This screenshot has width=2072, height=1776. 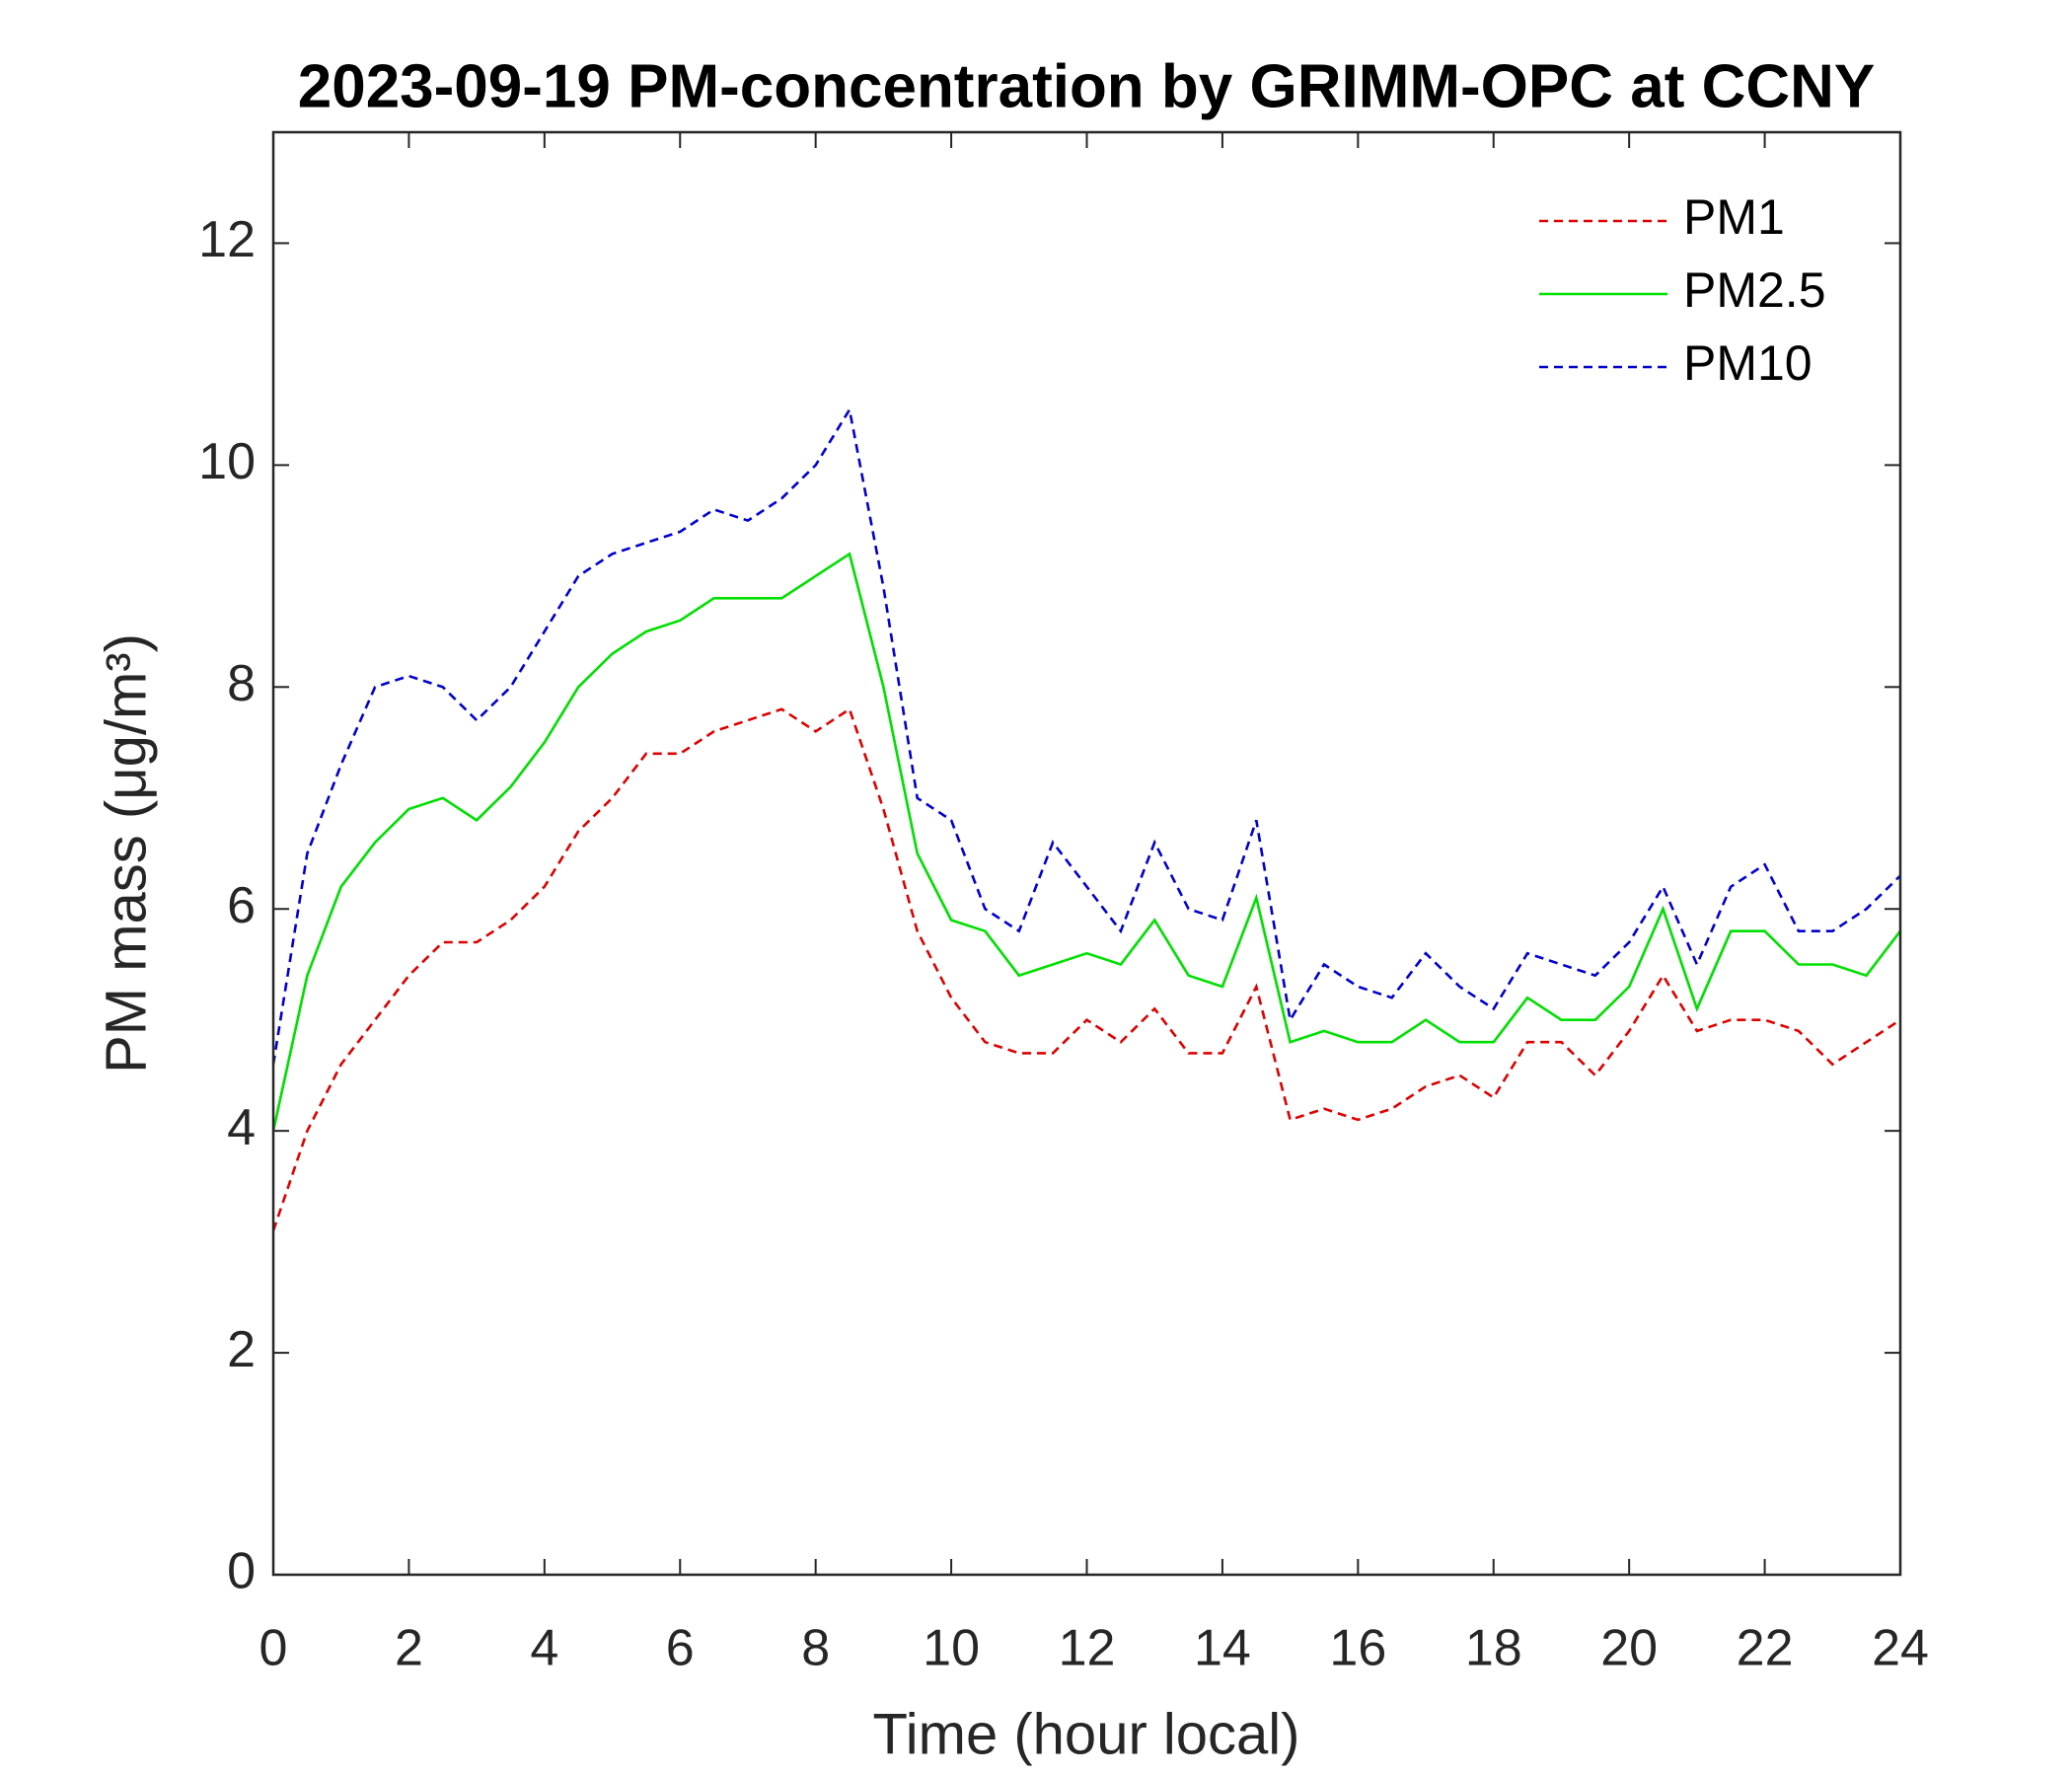 What do you see at coordinates (681, 1648) in the screenshot?
I see `x-tick-label: 6` at bounding box center [681, 1648].